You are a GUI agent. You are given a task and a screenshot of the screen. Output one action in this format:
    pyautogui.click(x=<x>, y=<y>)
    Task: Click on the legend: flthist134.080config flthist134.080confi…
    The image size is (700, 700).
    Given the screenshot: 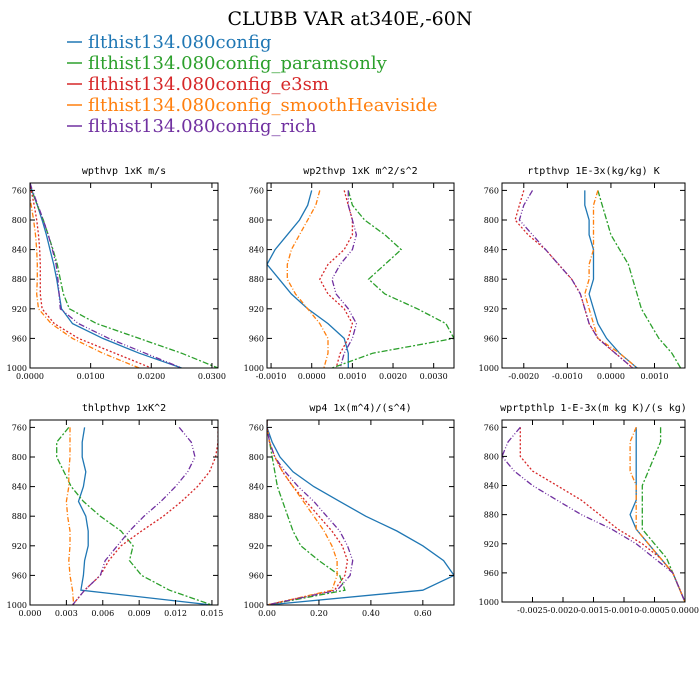 What is the action you would take?
    pyautogui.click(x=252, y=84)
    